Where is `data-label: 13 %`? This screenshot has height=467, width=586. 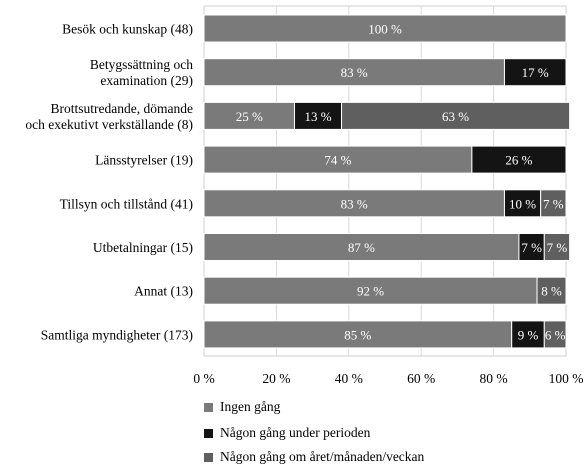 data-label: 13 % is located at coordinates (317, 116).